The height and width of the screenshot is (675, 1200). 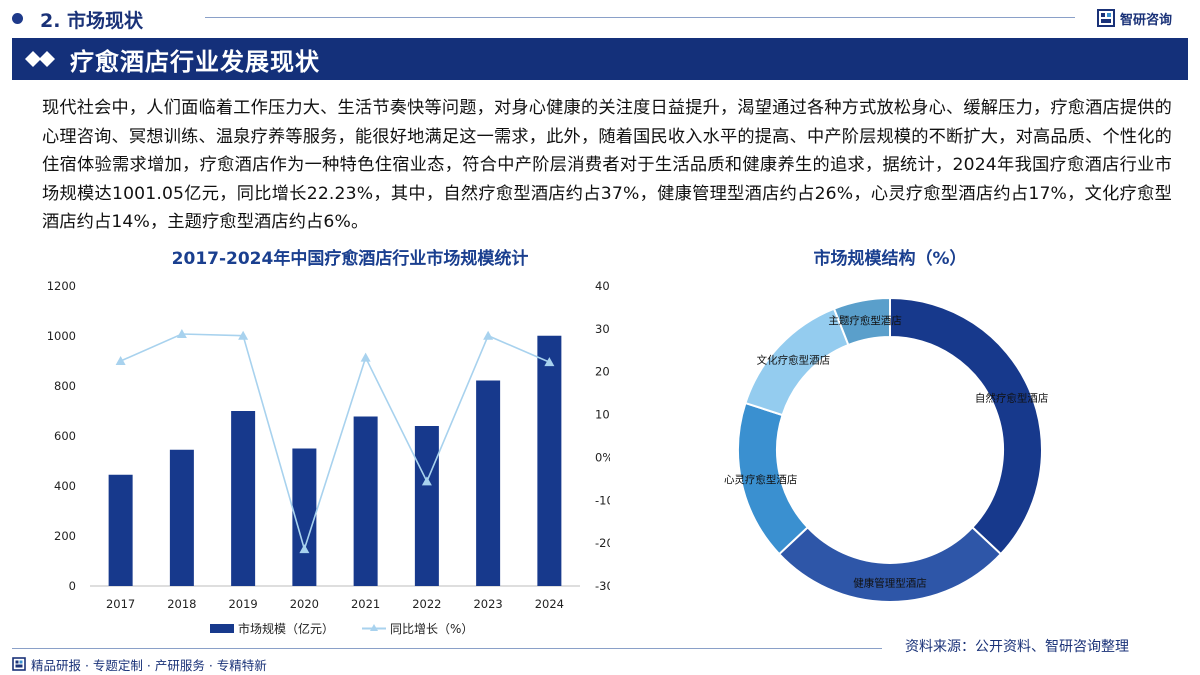 I want to click on x-tick-label: 2021, so click(x=365, y=604).